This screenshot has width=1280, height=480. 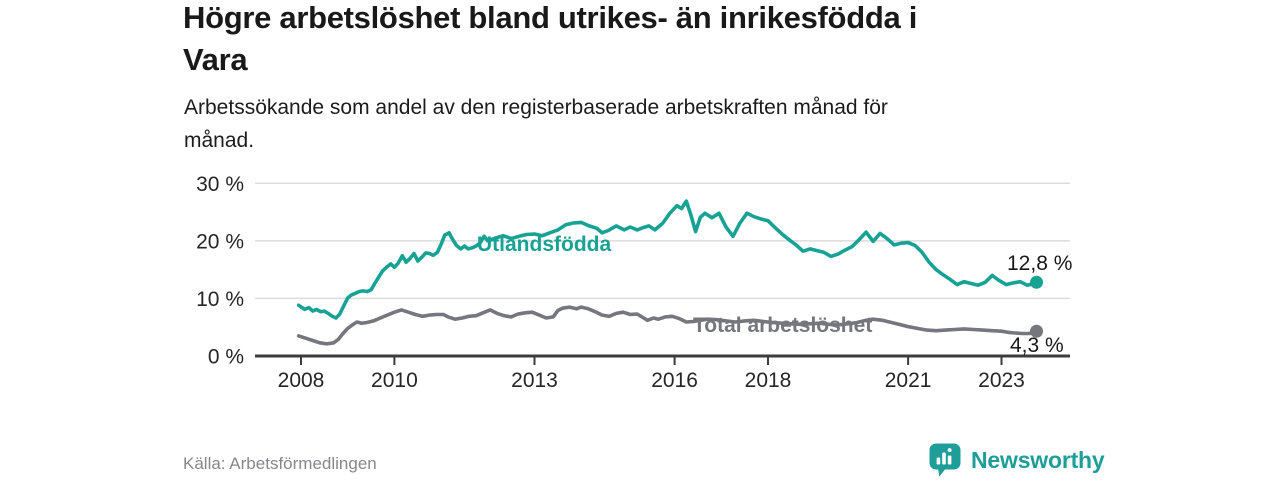 What do you see at coordinates (219, 140) in the screenshot?
I see `subtitle-line-2: månad.` at bounding box center [219, 140].